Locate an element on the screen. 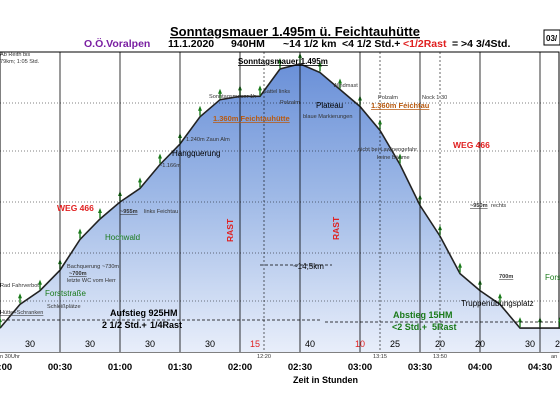  aufstieg-line1: Aufstieg 925HM is located at coordinates (144, 313).